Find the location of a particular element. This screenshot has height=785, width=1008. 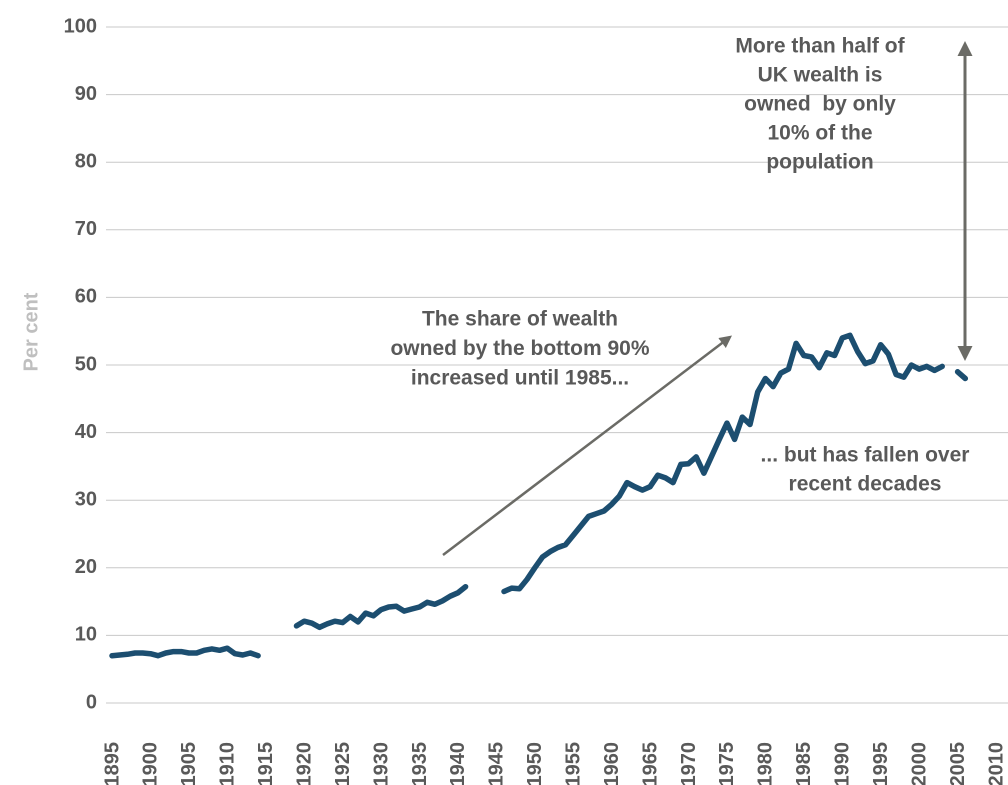

x-tick-label: 1940 is located at coordinates (458, 763).